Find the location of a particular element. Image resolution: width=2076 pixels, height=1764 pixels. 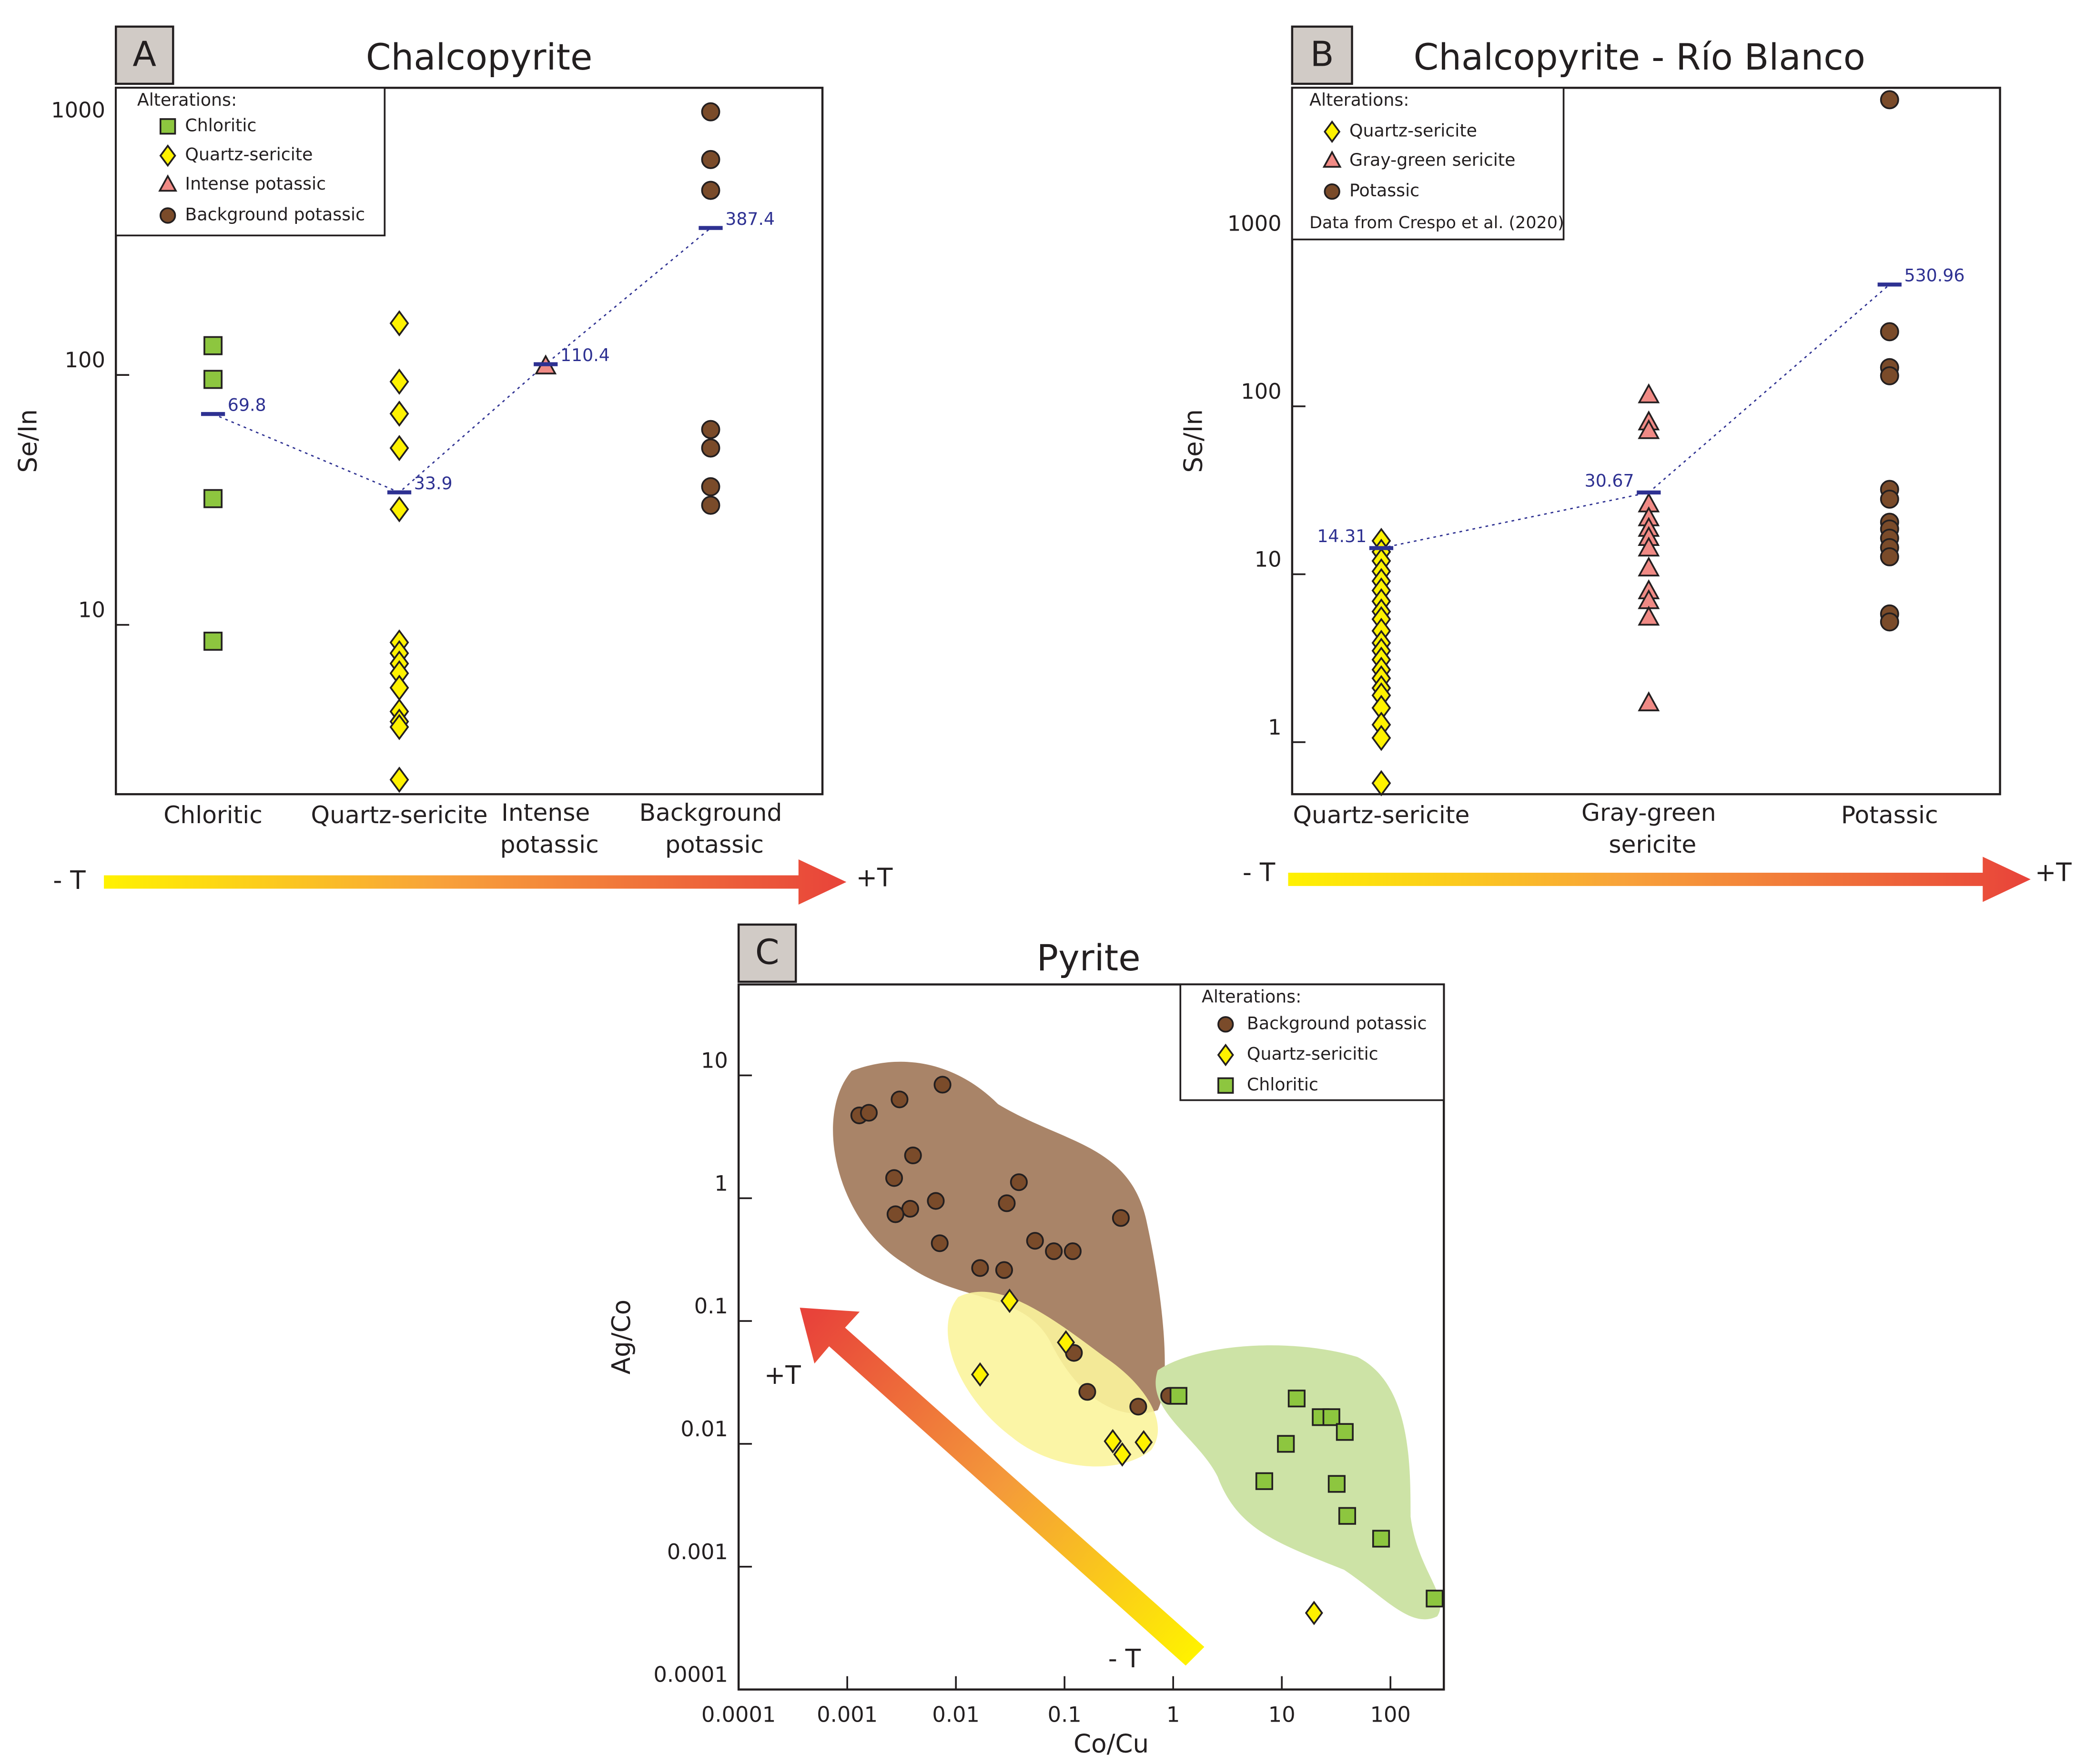

field-chloritic is located at coordinates (1297, 1483).